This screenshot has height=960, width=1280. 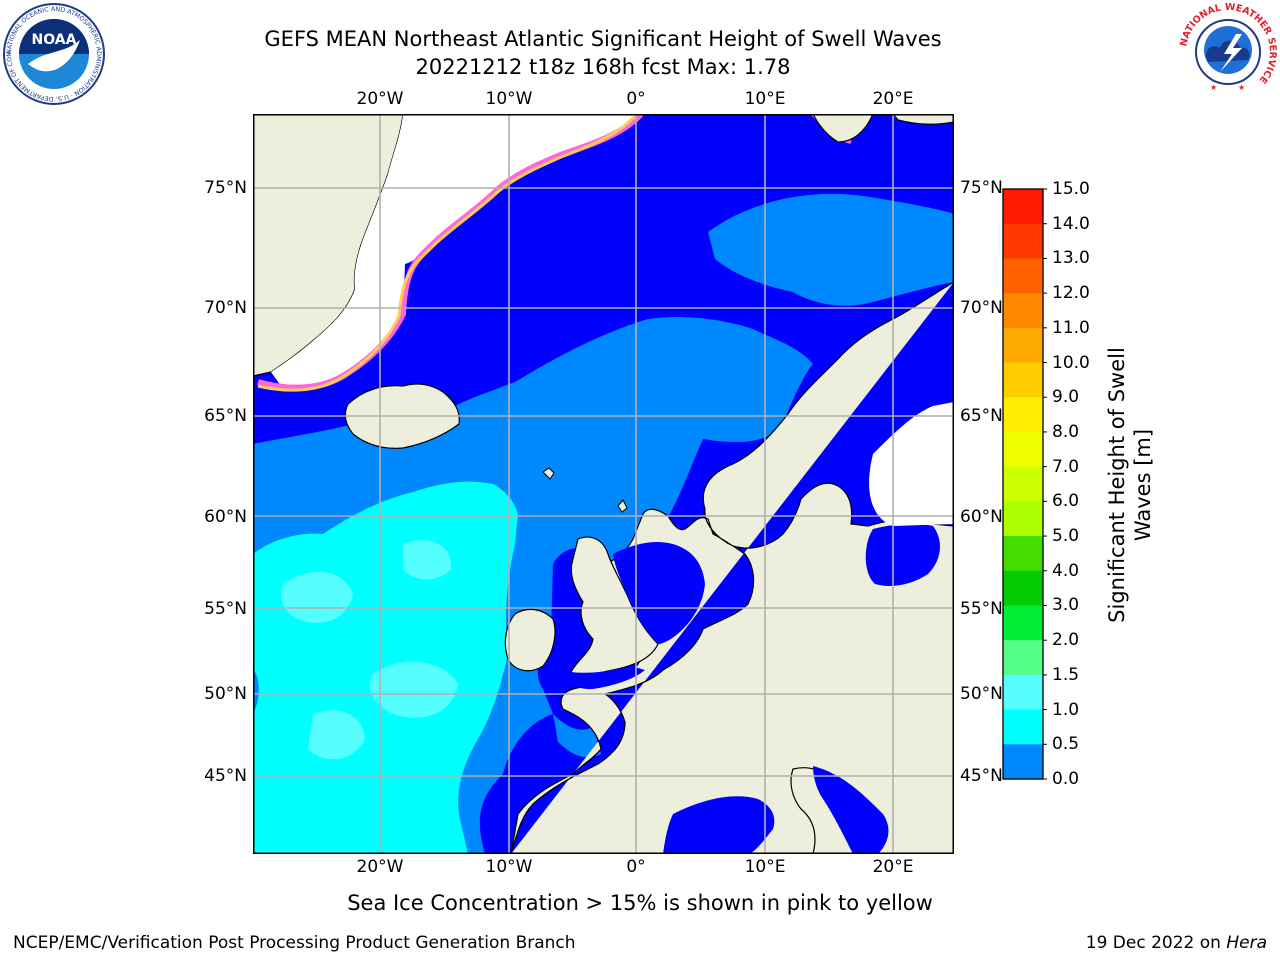 I want to click on lon-label-bottom: 20°W, so click(x=380, y=867).